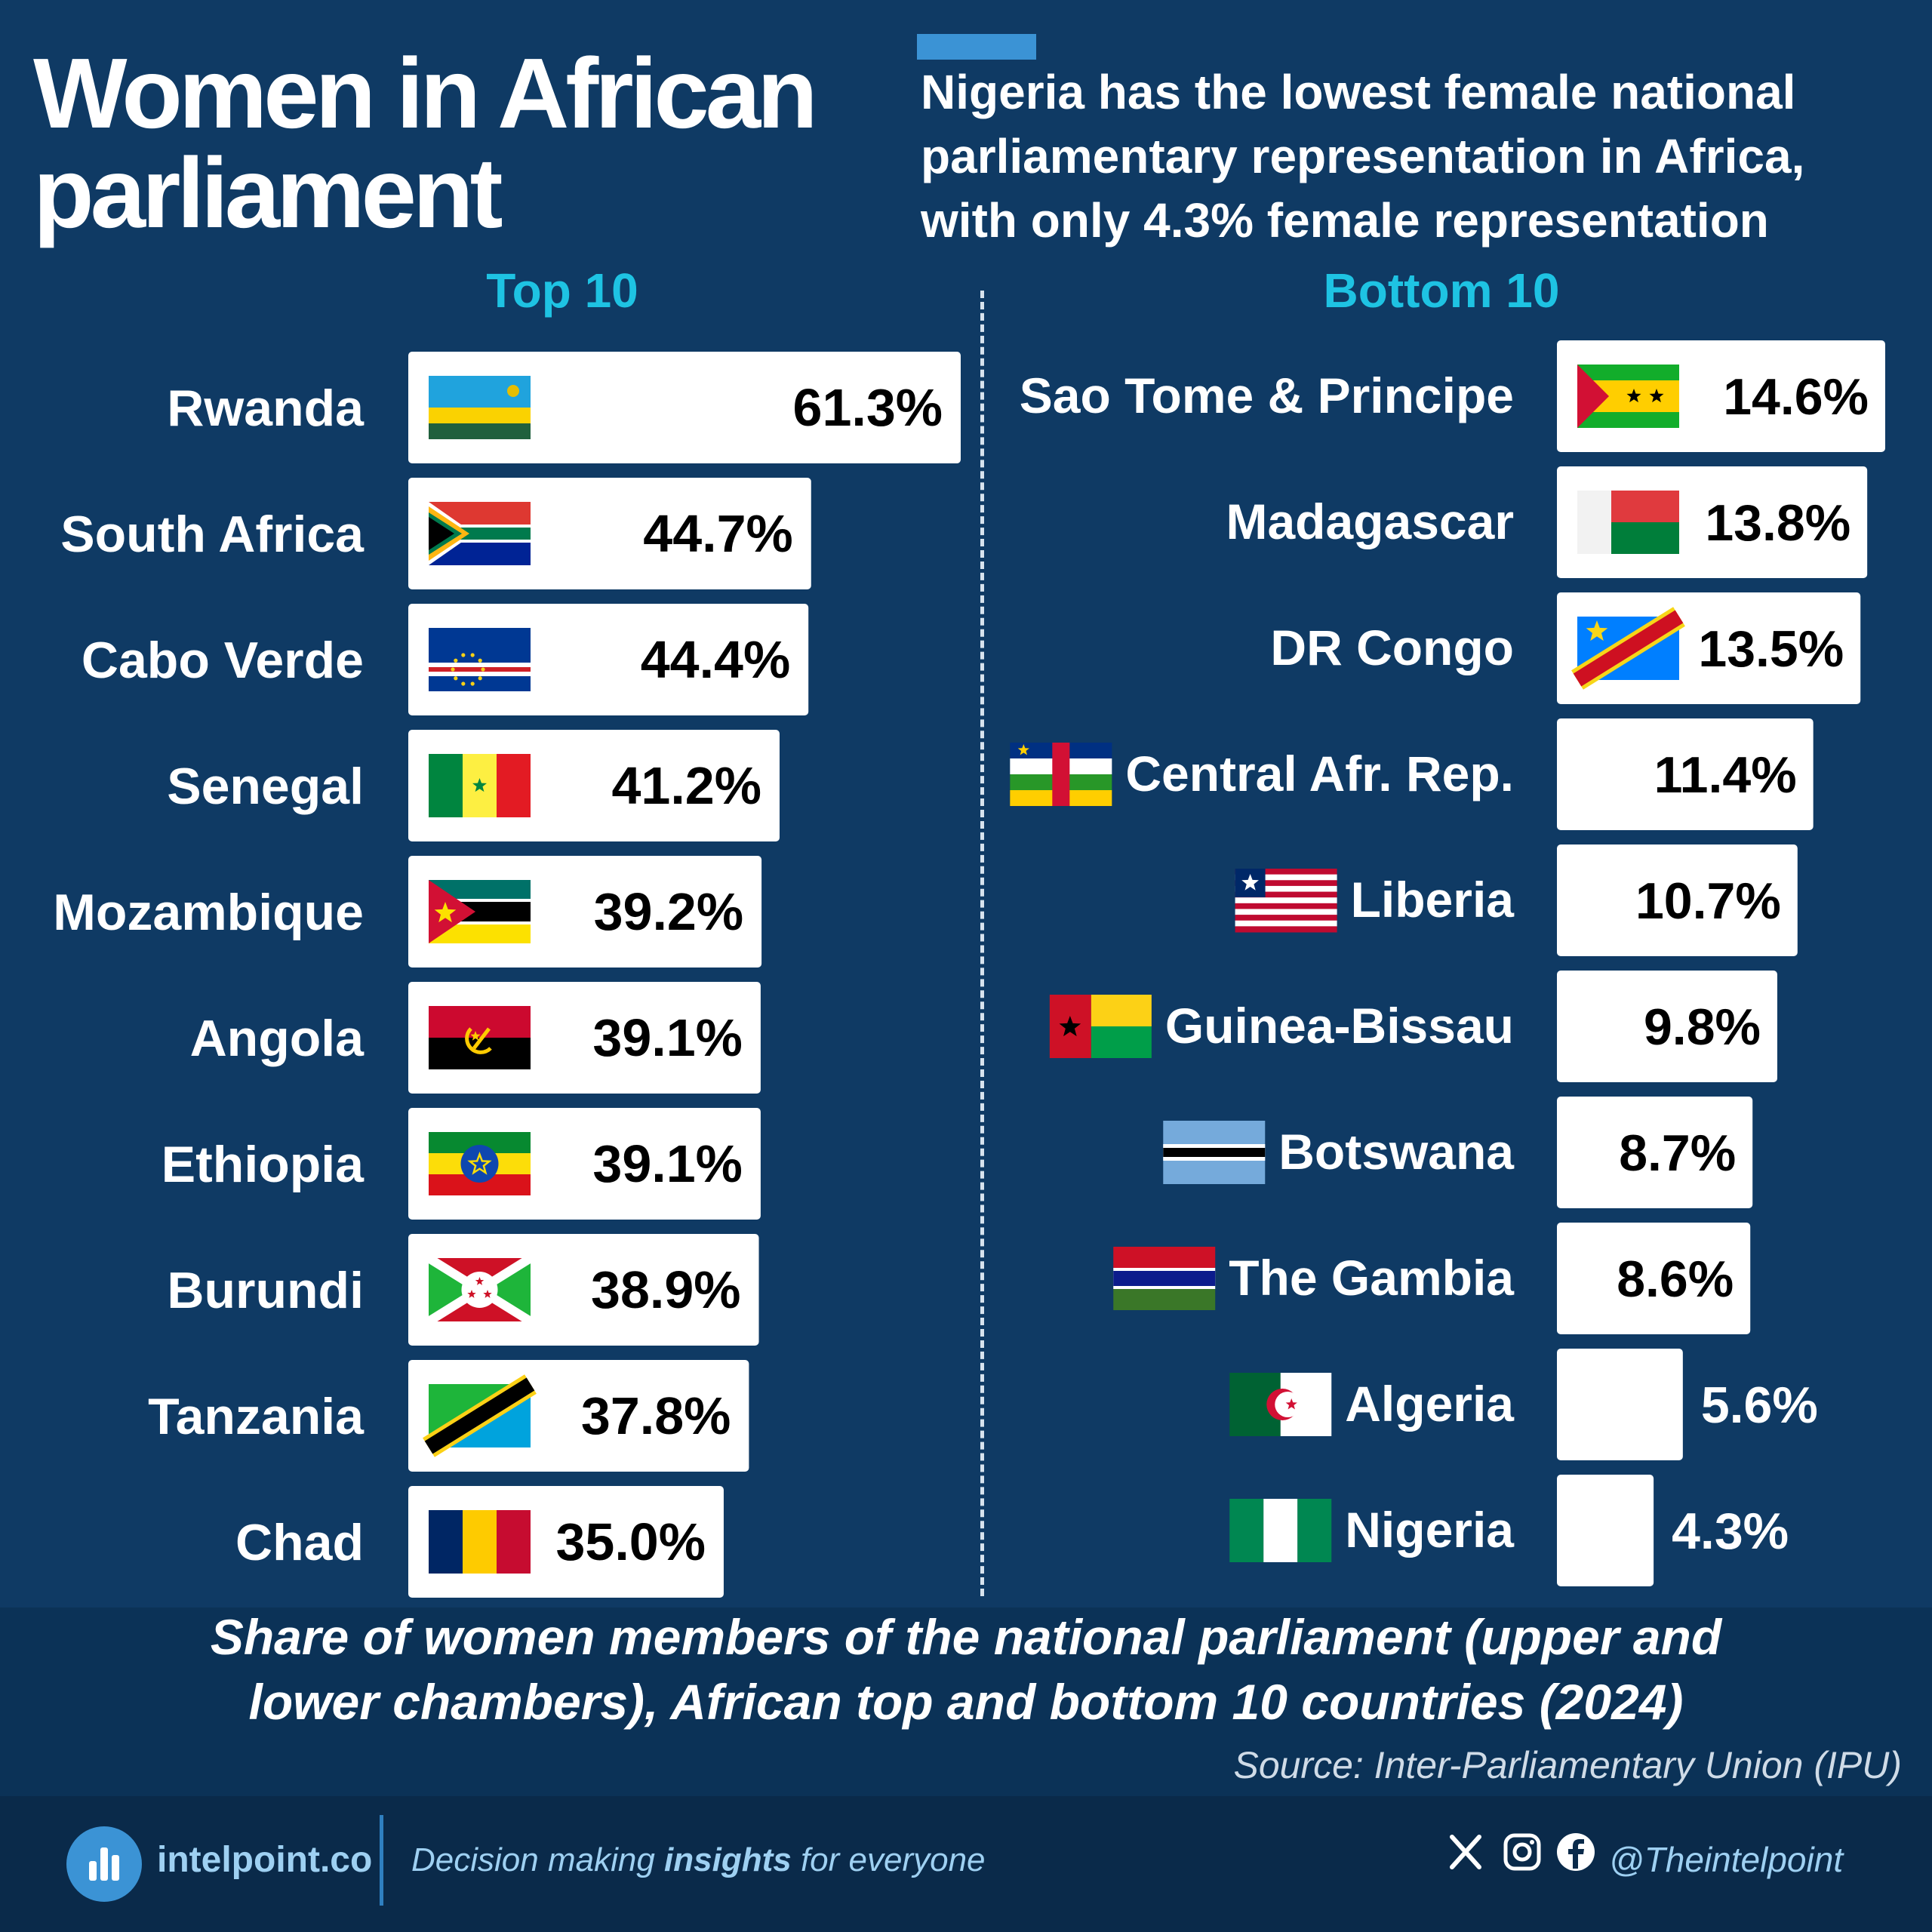 Image resolution: width=1932 pixels, height=1932 pixels. Describe the element at coordinates (868, 407) in the screenshot. I see `value-label: 61.3%` at that location.